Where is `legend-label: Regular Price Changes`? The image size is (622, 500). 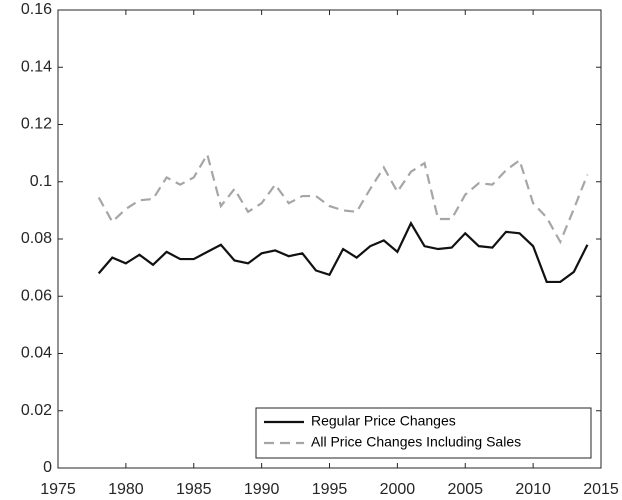 legend-label: Regular Price Changes is located at coordinates (383, 421).